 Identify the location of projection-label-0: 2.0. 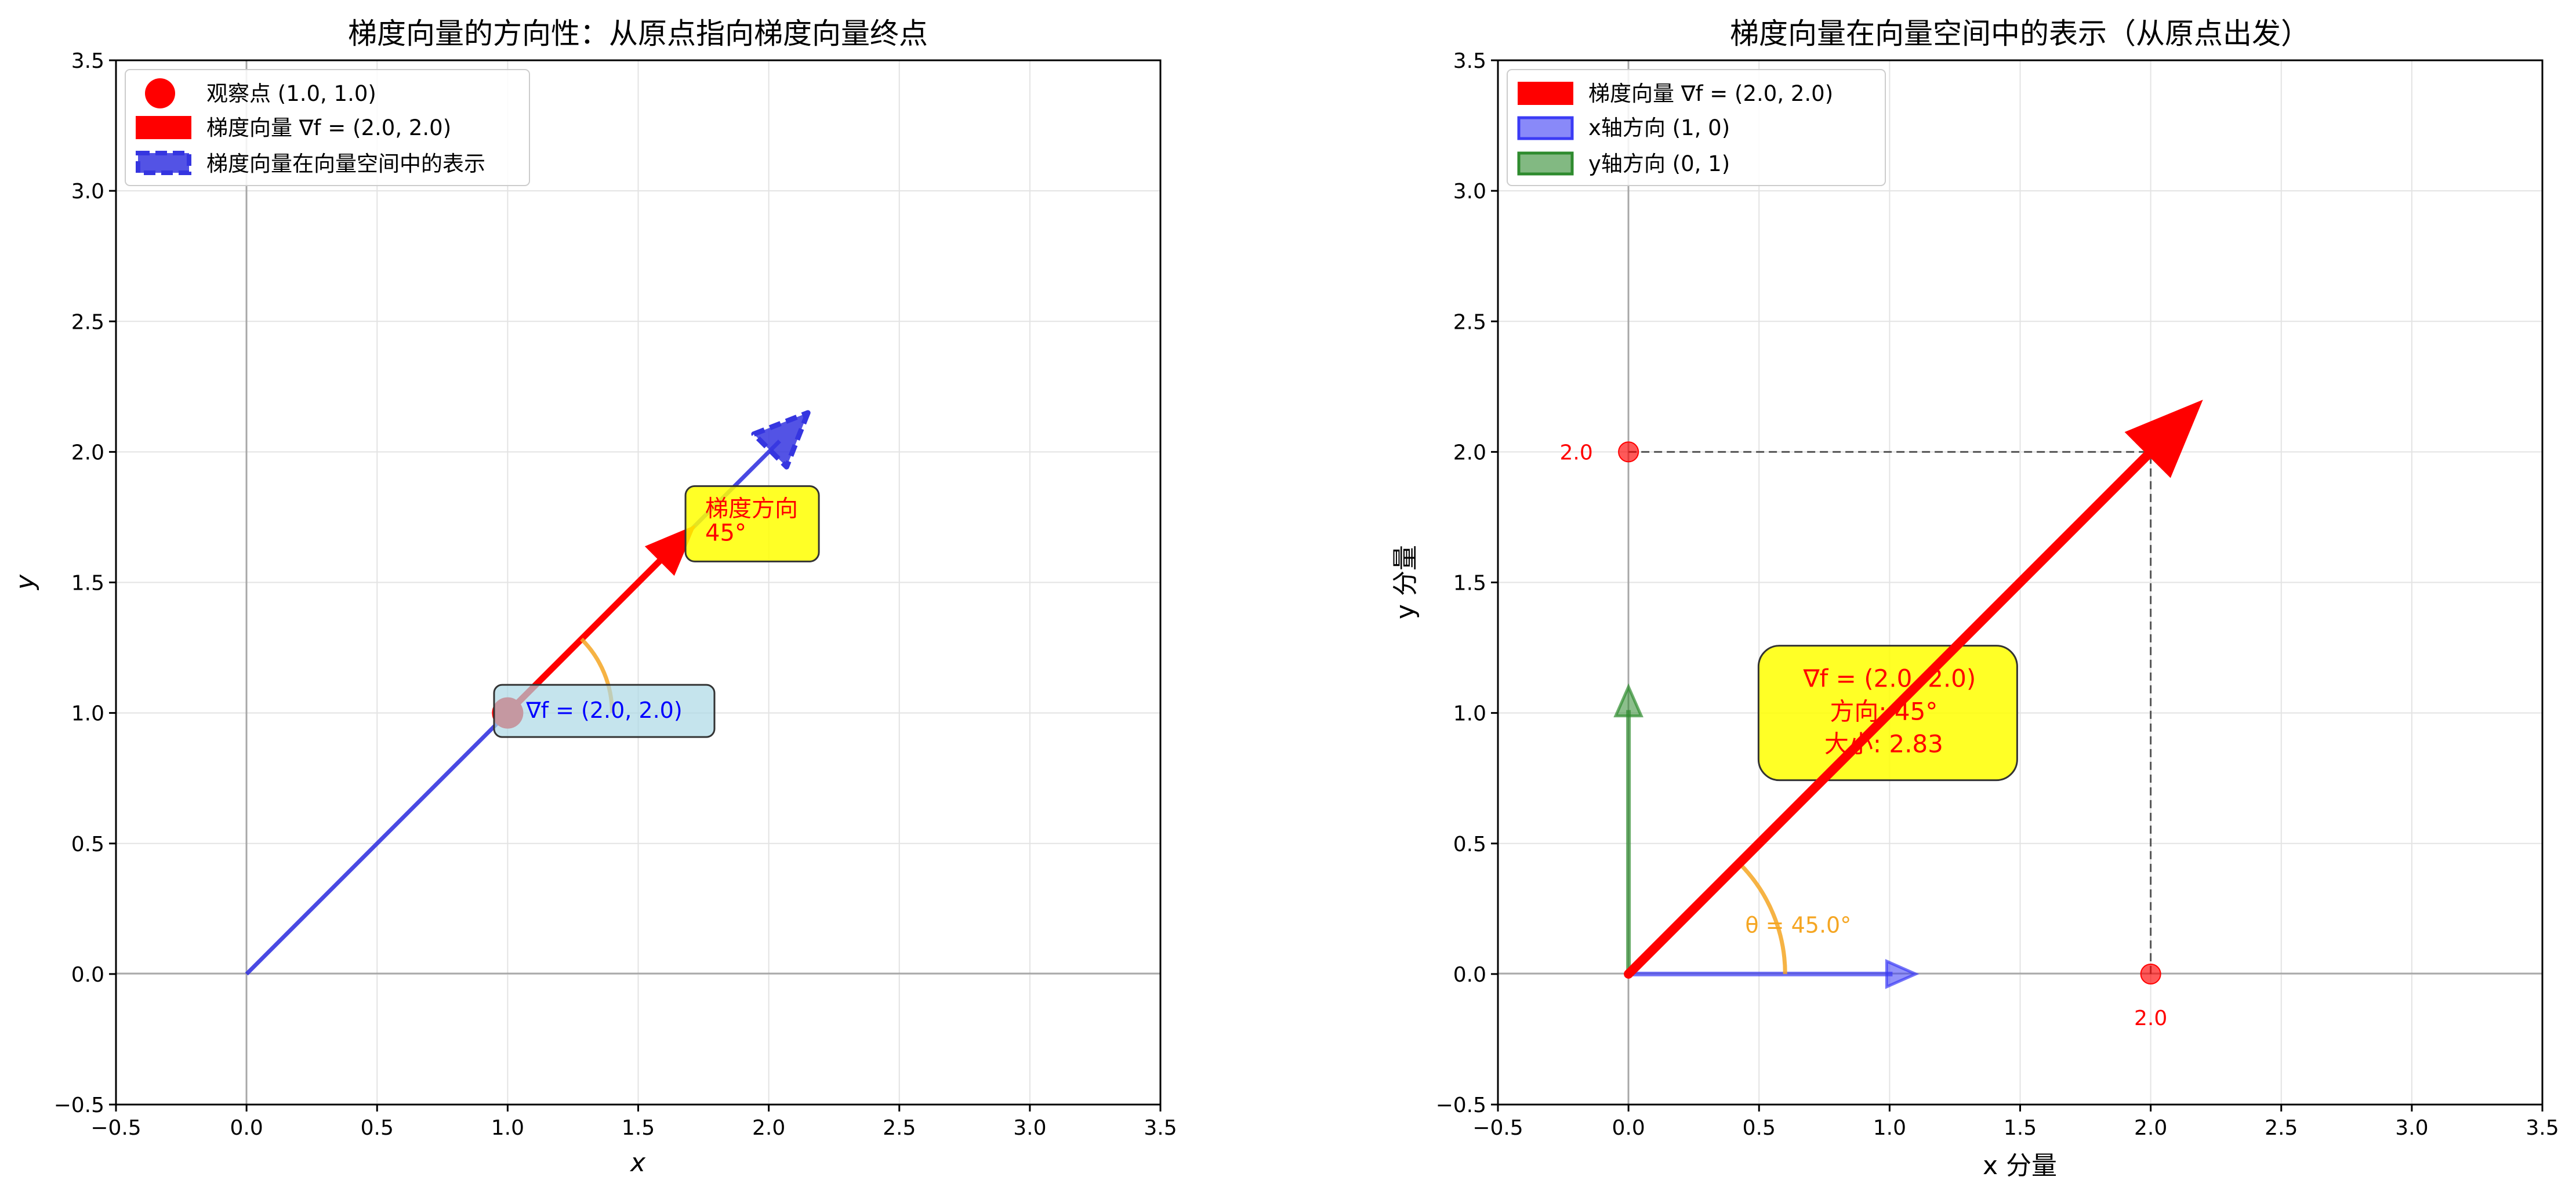
(1575, 452).